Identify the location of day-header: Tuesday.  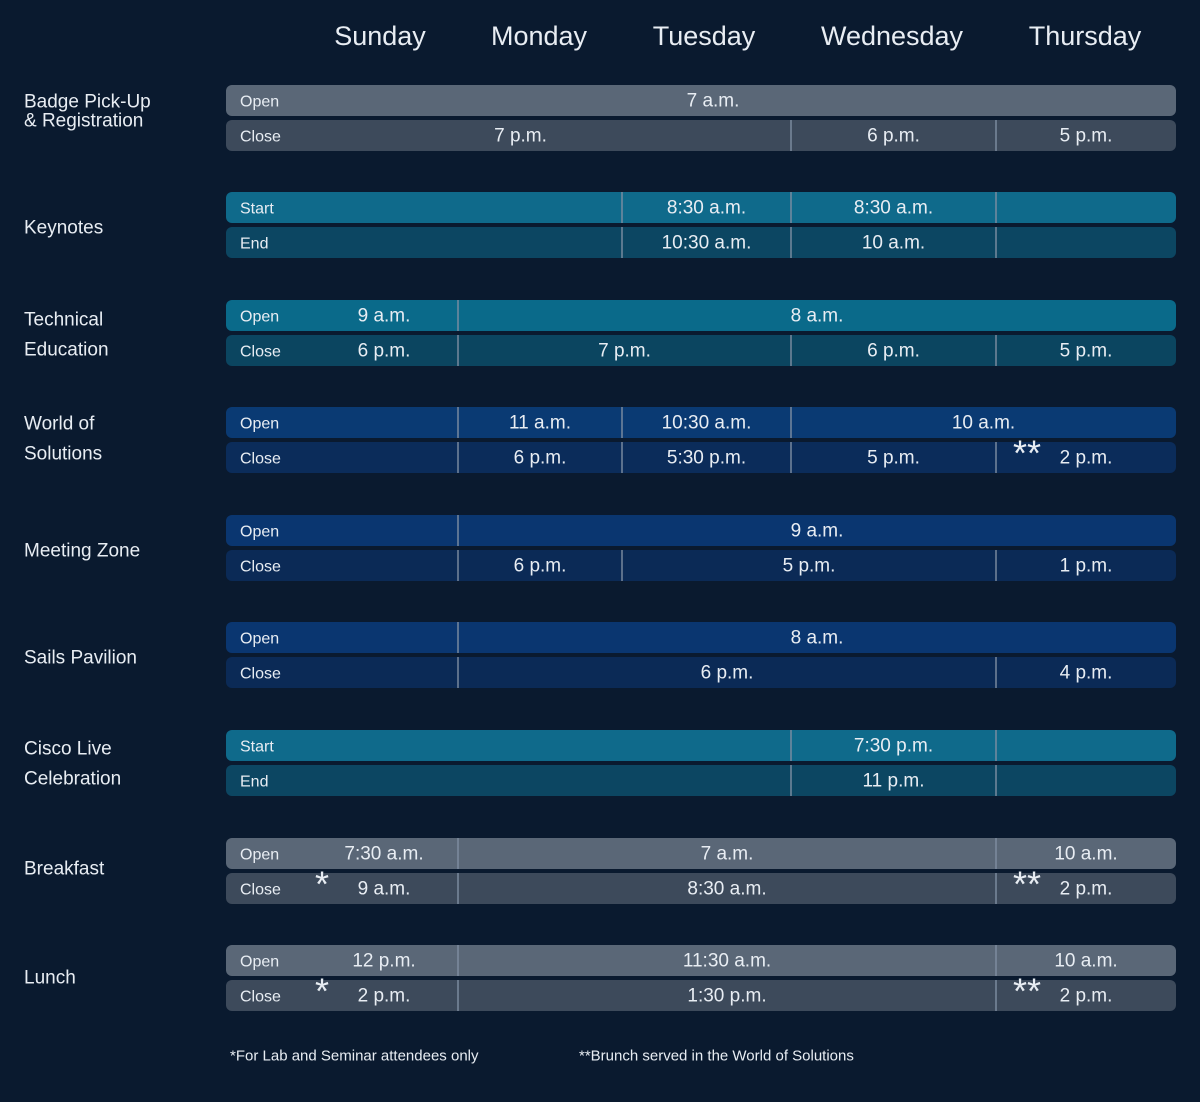
(704, 36).